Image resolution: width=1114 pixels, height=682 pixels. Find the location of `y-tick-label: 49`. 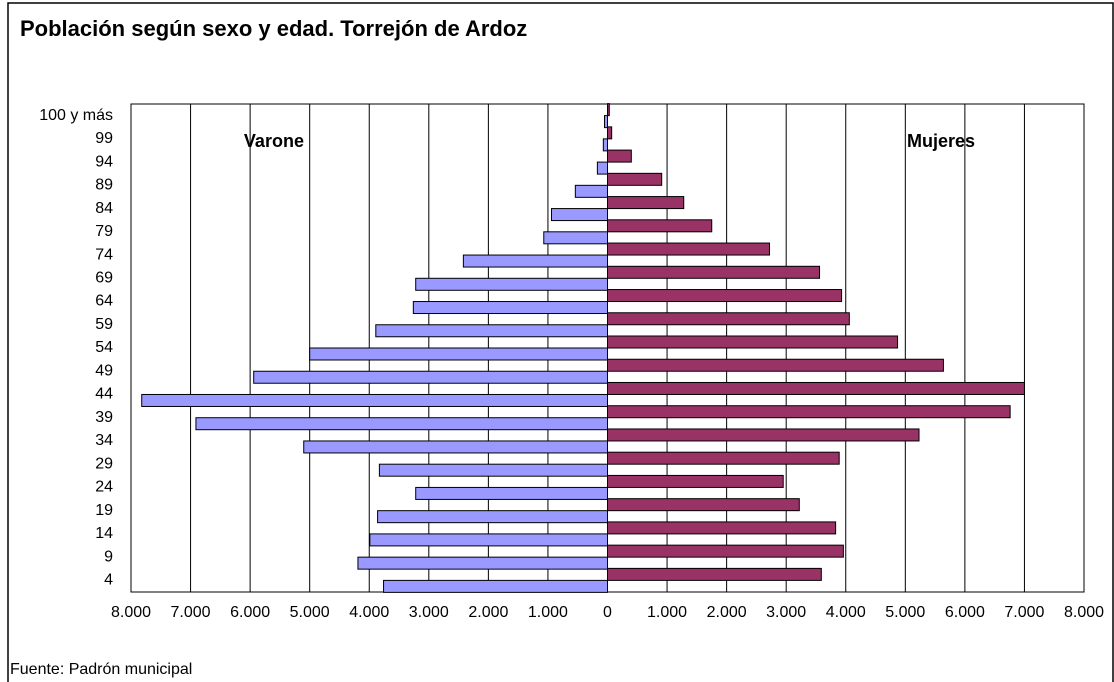

y-tick-label: 49 is located at coordinates (104, 370).